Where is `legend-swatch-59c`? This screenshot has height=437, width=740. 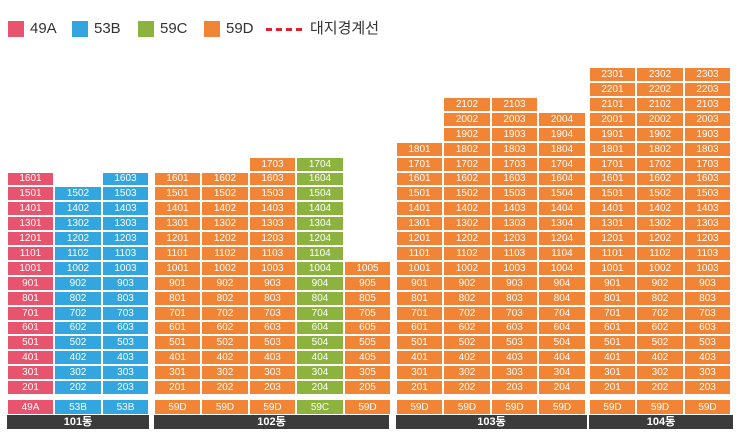 legend-swatch-59c is located at coordinates (146, 29).